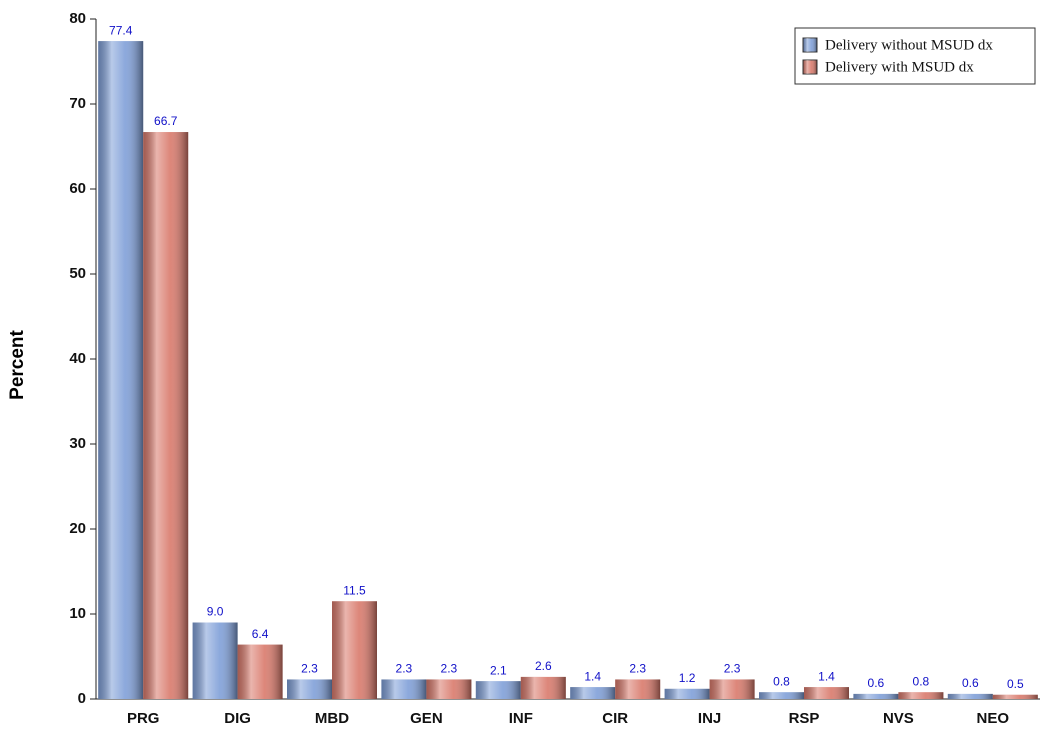 This screenshot has width=1050, height=734. What do you see at coordinates (993, 718) in the screenshot?
I see `x-tick-label: NEO` at bounding box center [993, 718].